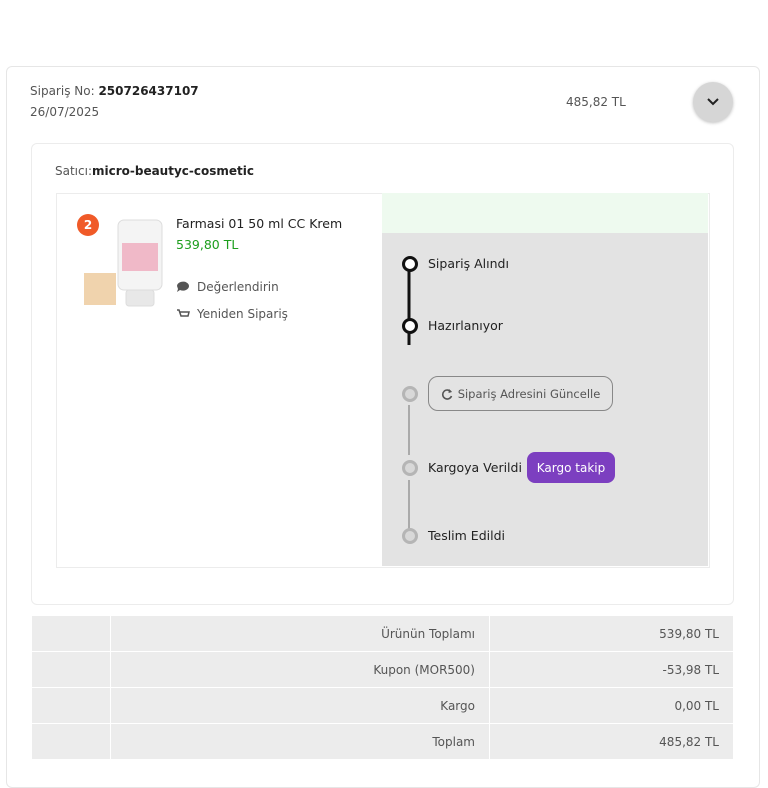 This screenshot has height=788, width=768. Describe the element at coordinates (529, 393) in the screenshot. I see `update-address-text: Sipariş Adresini Güncelle` at that location.